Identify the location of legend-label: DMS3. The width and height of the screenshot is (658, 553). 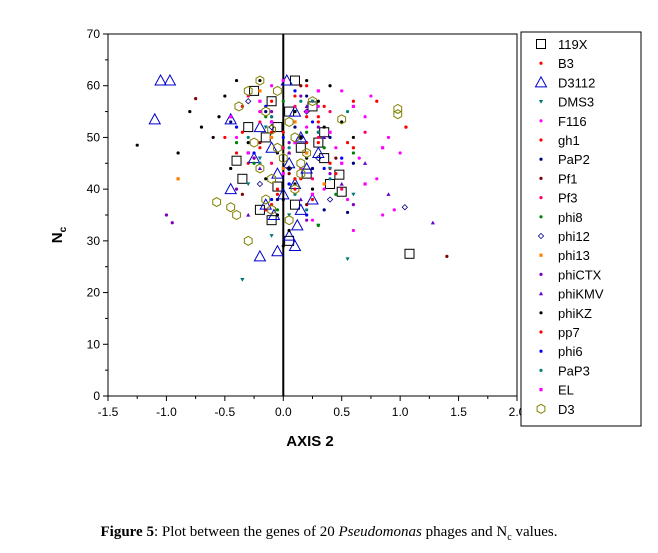
(576, 102).